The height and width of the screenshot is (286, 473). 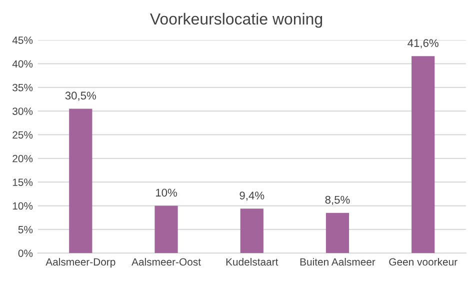 What do you see at coordinates (22, 135) in the screenshot?
I see `y-tick-label: 25%` at bounding box center [22, 135].